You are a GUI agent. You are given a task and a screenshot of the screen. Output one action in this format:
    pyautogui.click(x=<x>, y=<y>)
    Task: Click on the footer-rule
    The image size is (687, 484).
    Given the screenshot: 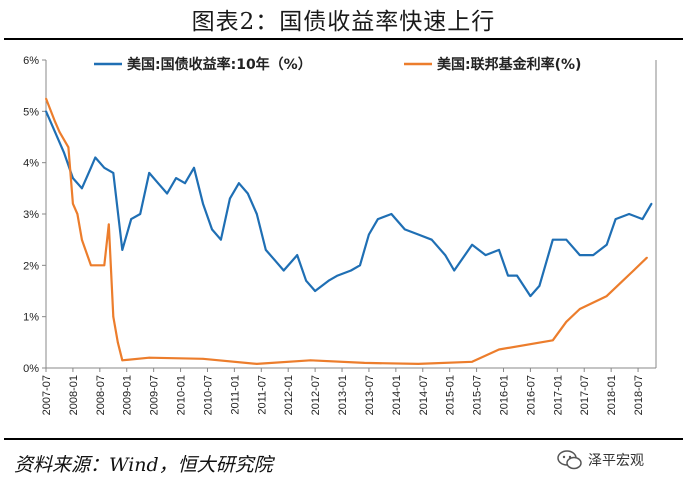 What is the action you would take?
    pyautogui.click(x=343, y=439)
    